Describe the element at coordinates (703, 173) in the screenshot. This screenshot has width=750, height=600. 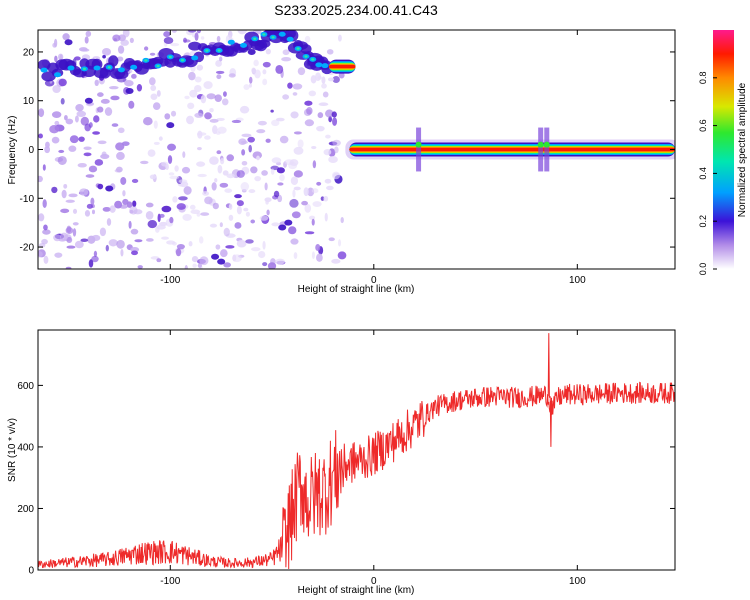
I see `colorbar-tick-label: 0.4` at that location.